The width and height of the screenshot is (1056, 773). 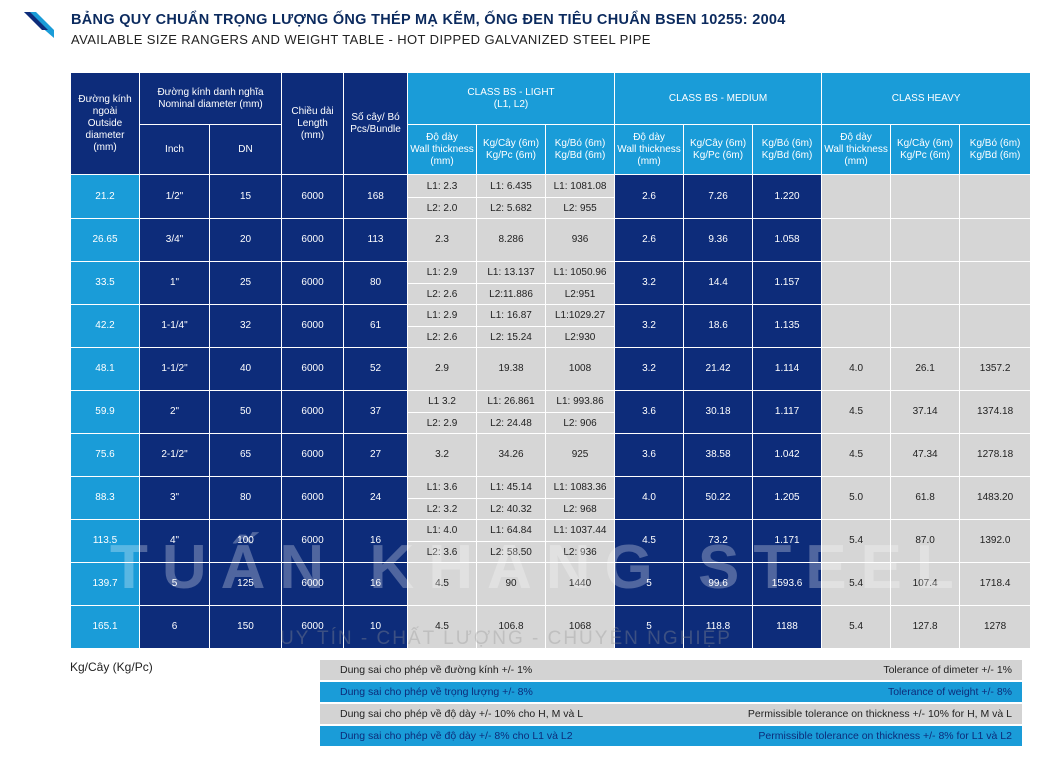 I want to click on cell-light-kg-pc: L1: 16.87 L2: 15.24, so click(x=511, y=326).